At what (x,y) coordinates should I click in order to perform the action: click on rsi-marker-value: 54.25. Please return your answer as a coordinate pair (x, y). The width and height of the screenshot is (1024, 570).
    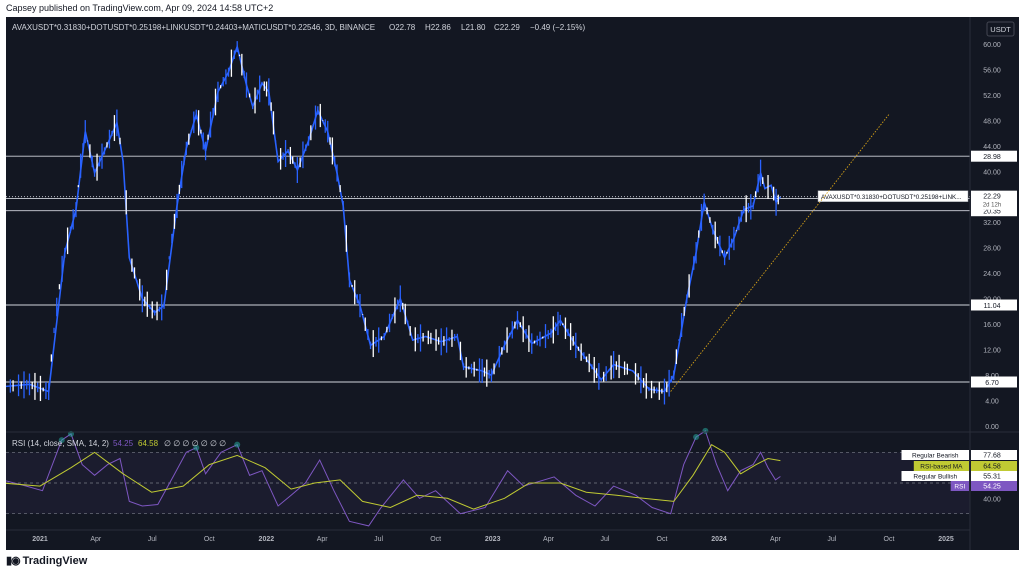
    Looking at the image, I should click on (992, 487).